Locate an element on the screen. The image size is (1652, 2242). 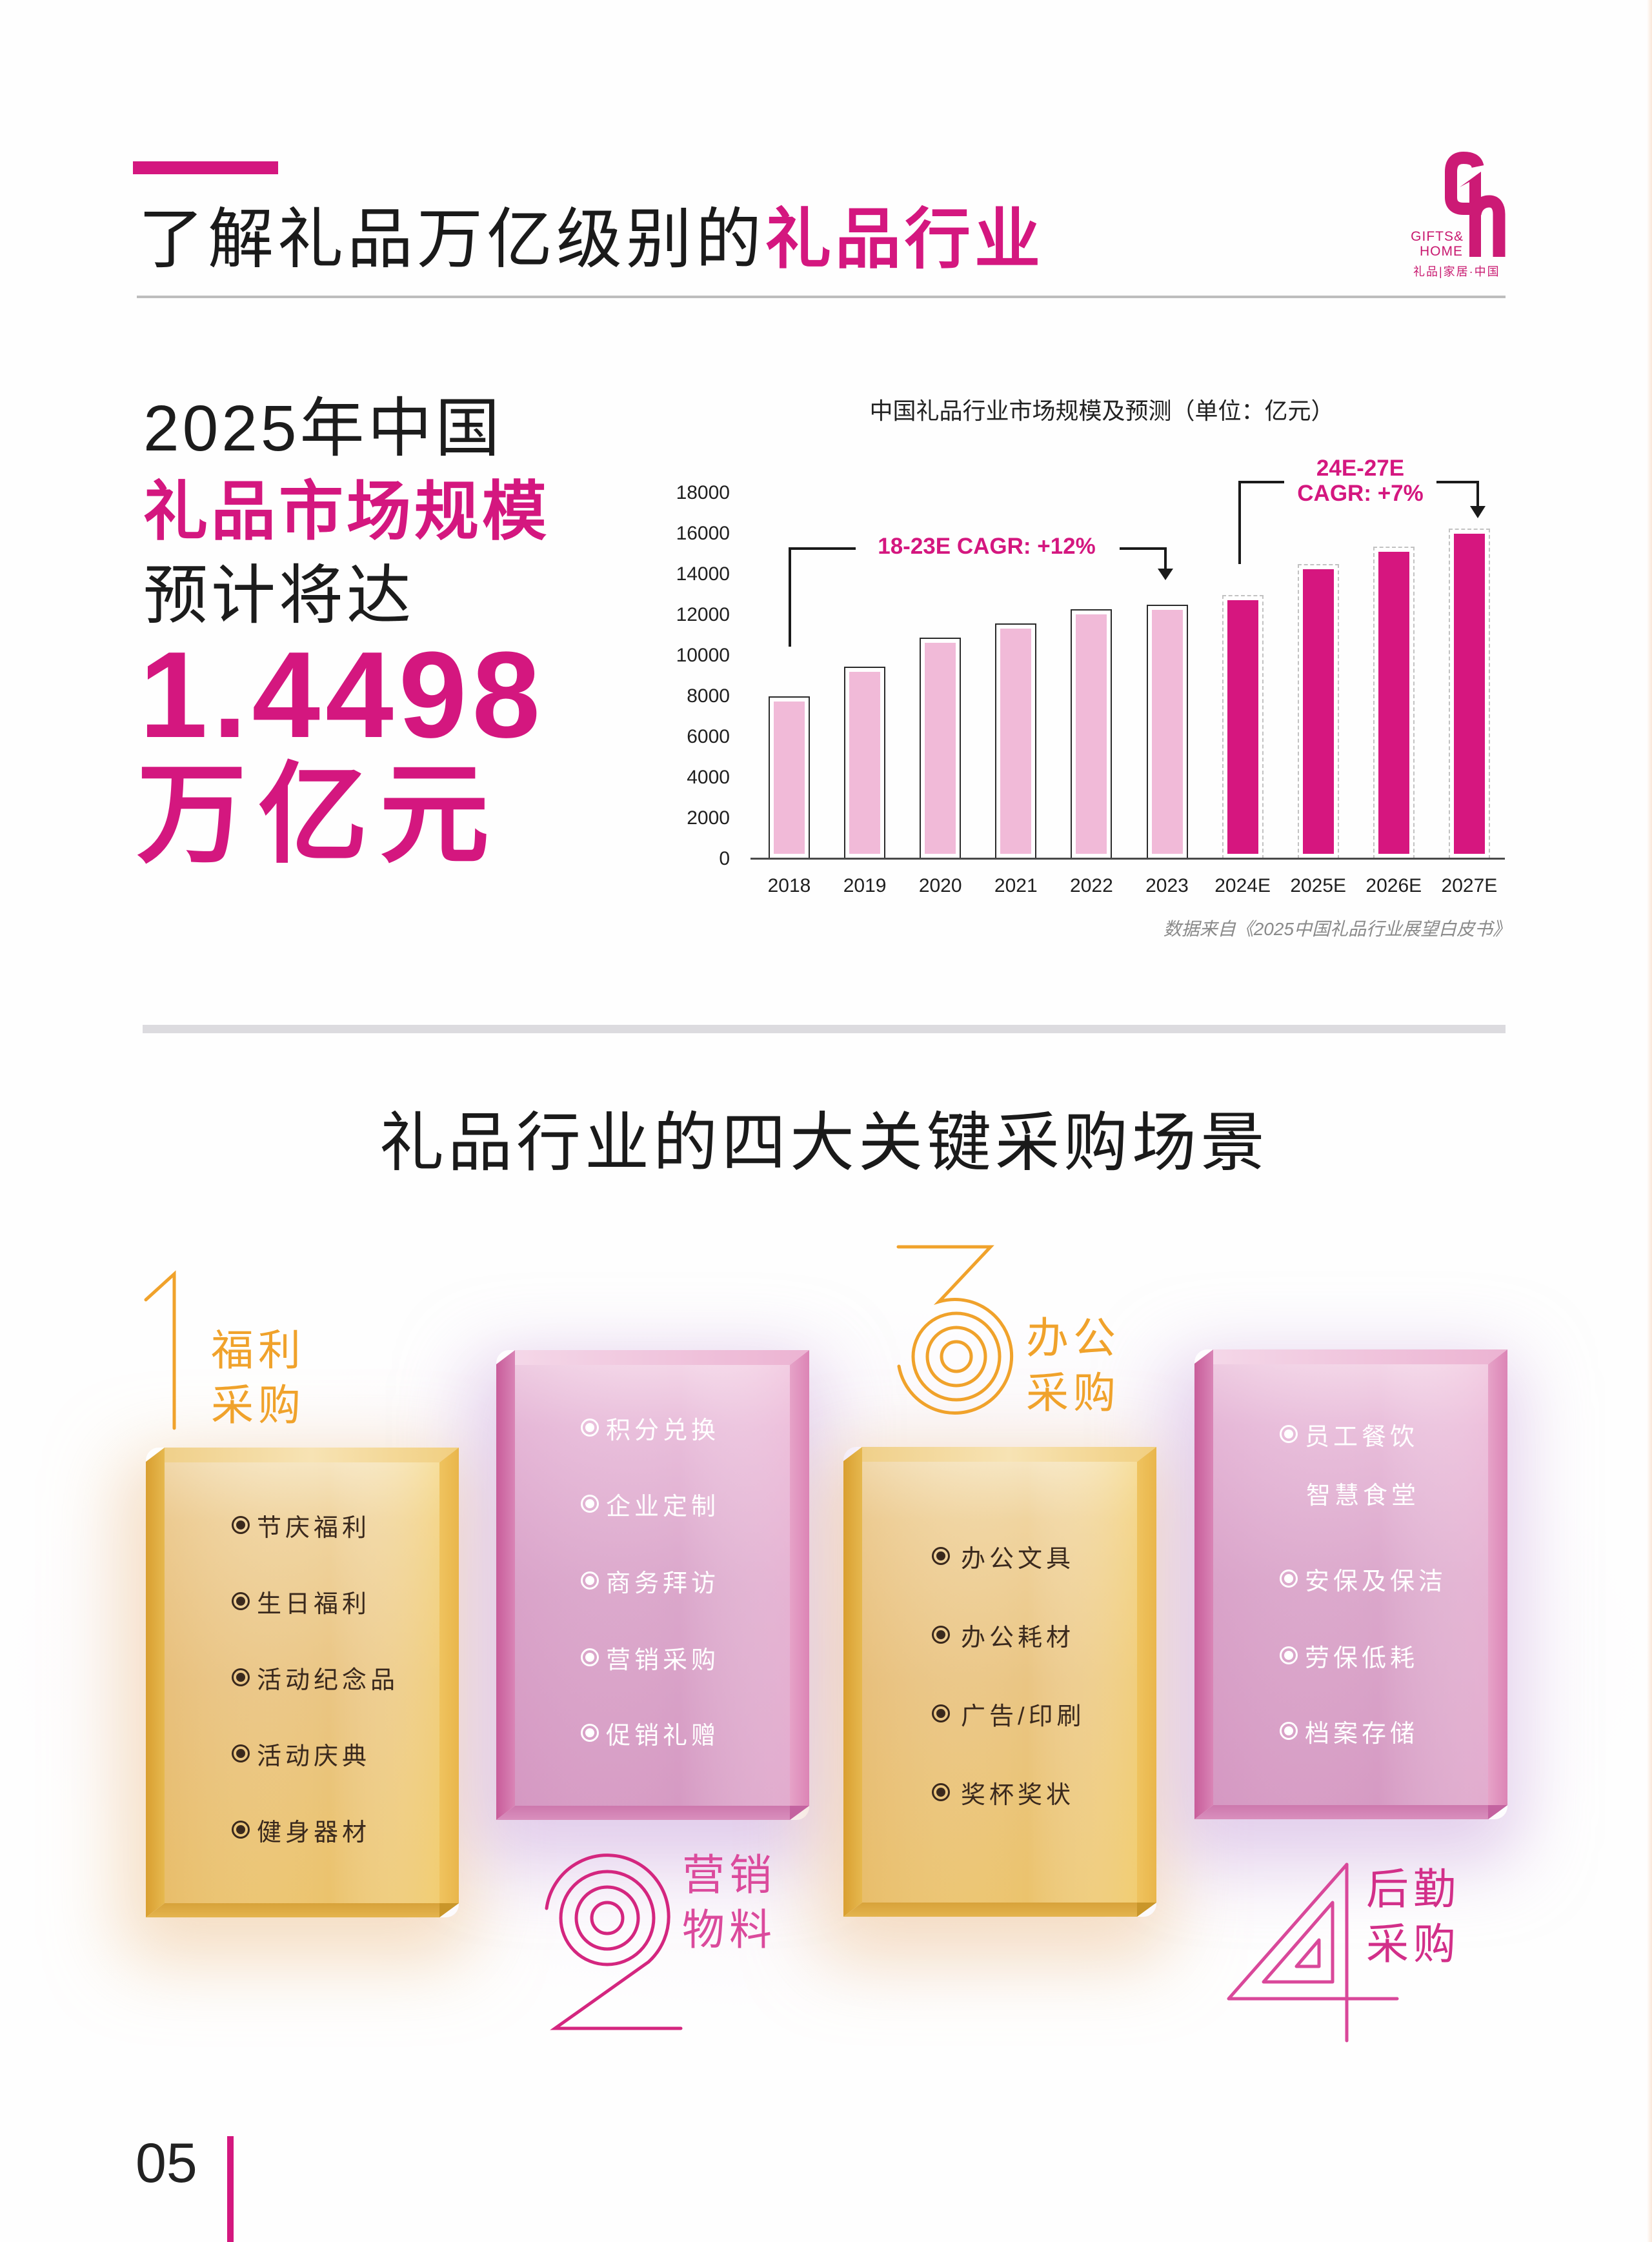
y-tick-label: 16000 is located at coordinates (703, 533).